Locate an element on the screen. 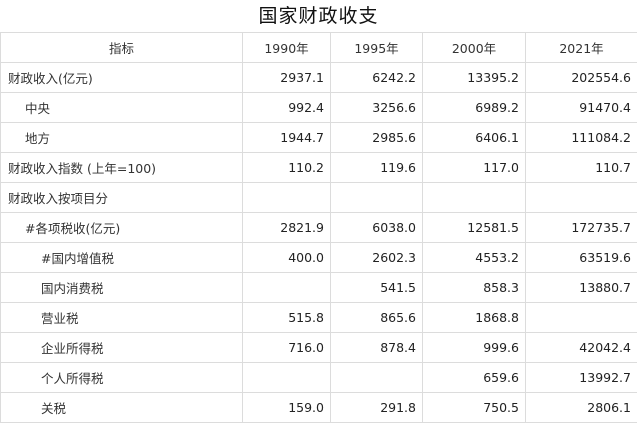  table-row: 企业所得税 716.0 878.4 999.6 42042.4 is located at coordinates (318, 347).